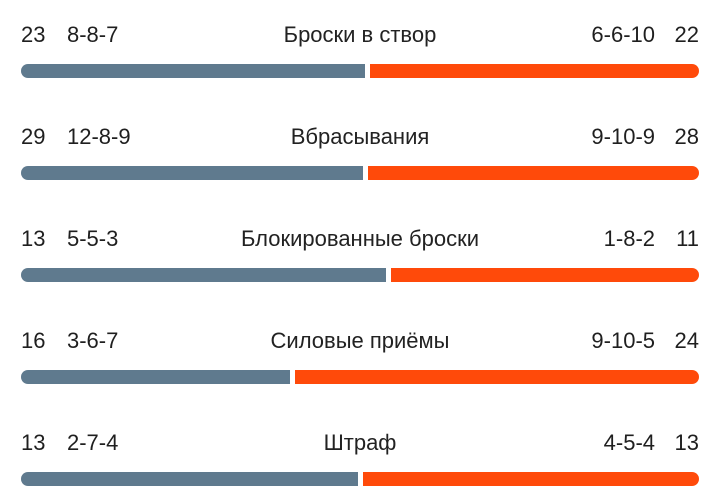 The width and height of the screenshot is (720, 500). I want to click on away-total: 13, so click(686, 442).